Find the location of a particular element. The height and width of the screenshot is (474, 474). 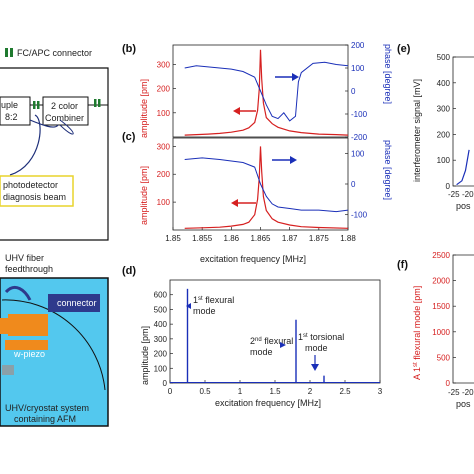

fiber-into-chamber is located at coordinates (18, 293).